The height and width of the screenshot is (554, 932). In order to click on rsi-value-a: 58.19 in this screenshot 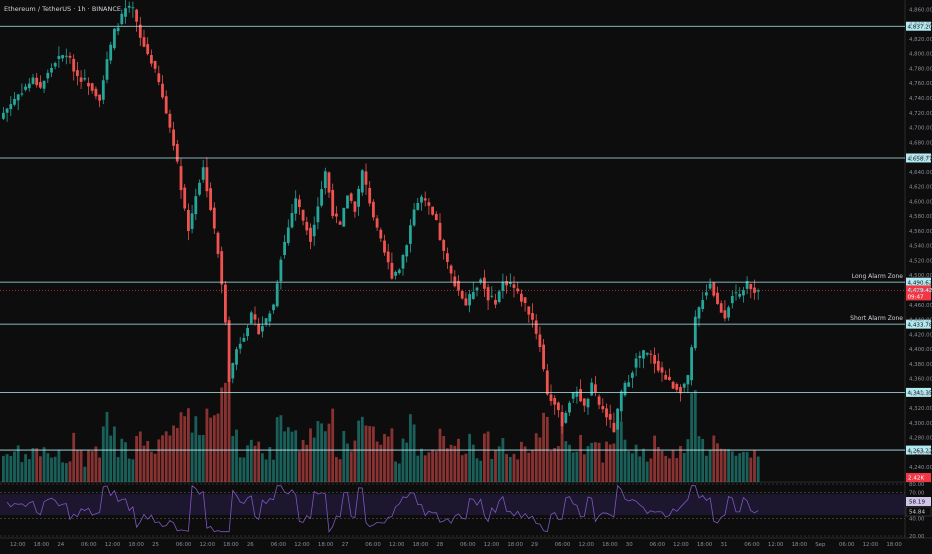, I will do `click(917, 503)`.